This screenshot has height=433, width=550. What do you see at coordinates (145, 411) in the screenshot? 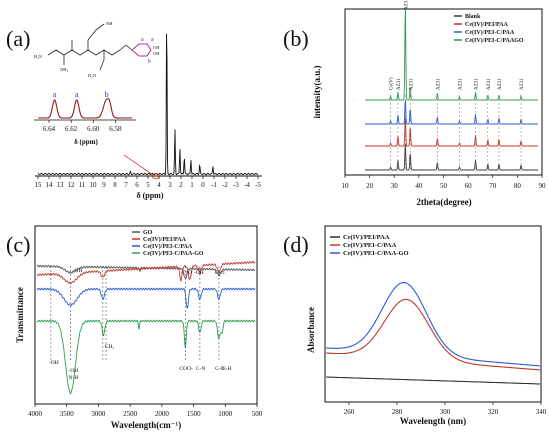
I see `ftir-ticks: 4000 3500 3000 2500 2000 1500 1000 500` at bounding box center [145, 411].